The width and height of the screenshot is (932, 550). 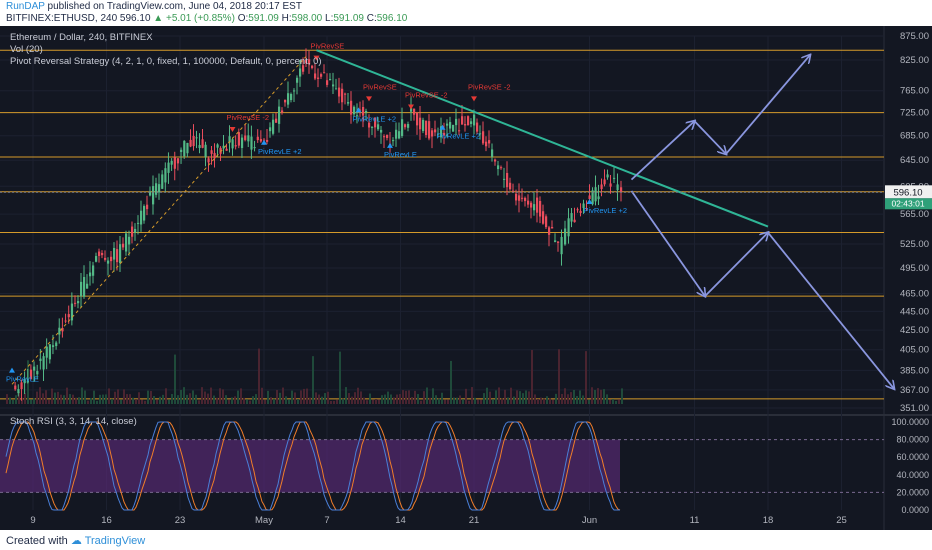 I want to click on projection-arrow-bullish, so click(x=767, y=105).